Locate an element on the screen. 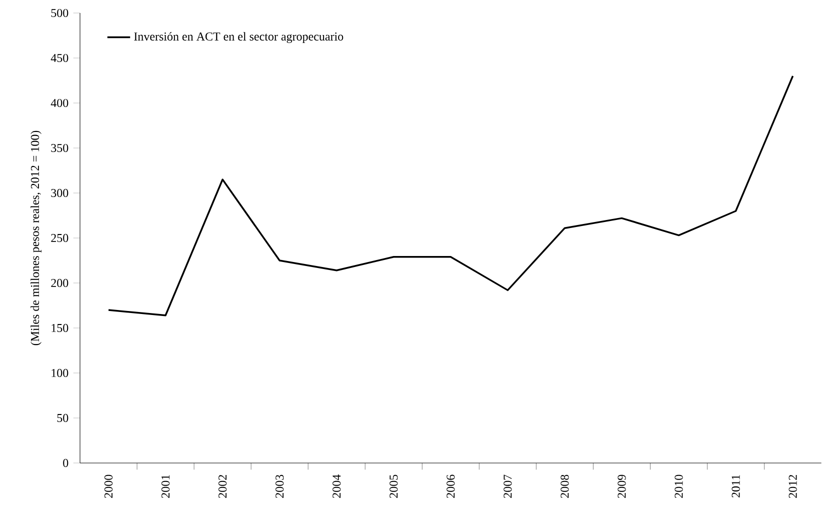  x-tick-label: 2012 is located at coordinates (792, 486).